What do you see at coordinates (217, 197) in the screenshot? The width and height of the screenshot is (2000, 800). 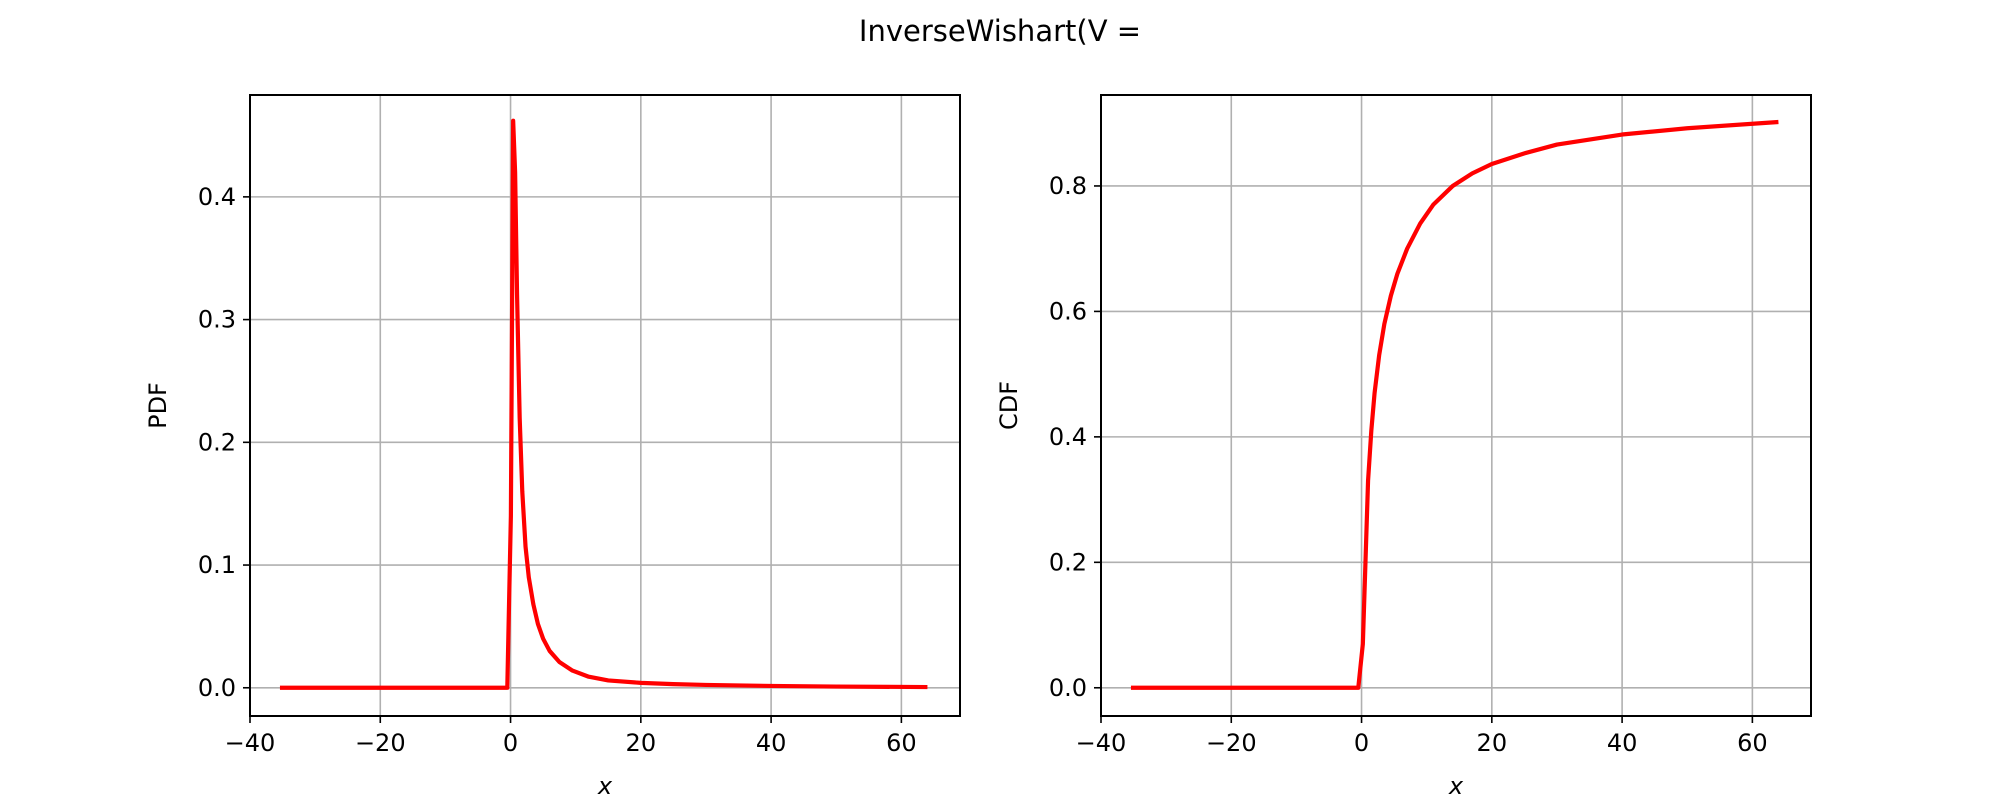 I see `pdf-y-tick-label: 0.4` at bounding box center [217, 197].